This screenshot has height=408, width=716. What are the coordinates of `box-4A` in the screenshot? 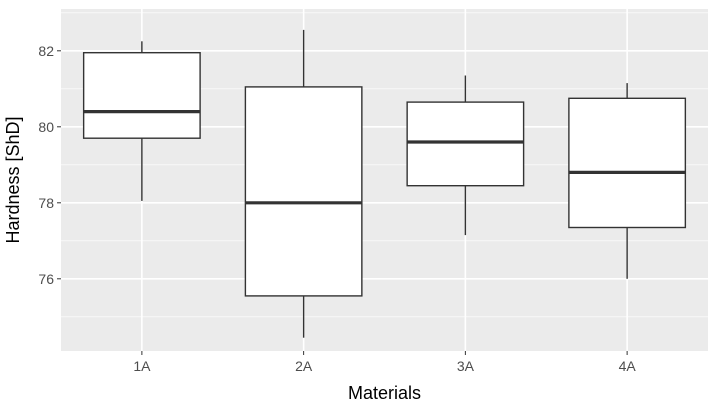 It's located at (627, 181).